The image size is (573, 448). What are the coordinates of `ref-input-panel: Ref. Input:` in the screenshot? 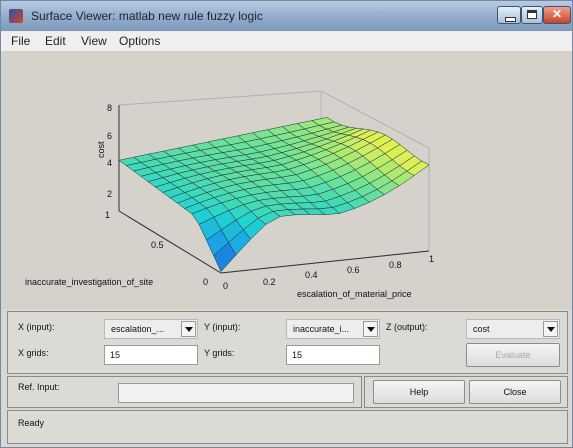 It's located at (184, 392).